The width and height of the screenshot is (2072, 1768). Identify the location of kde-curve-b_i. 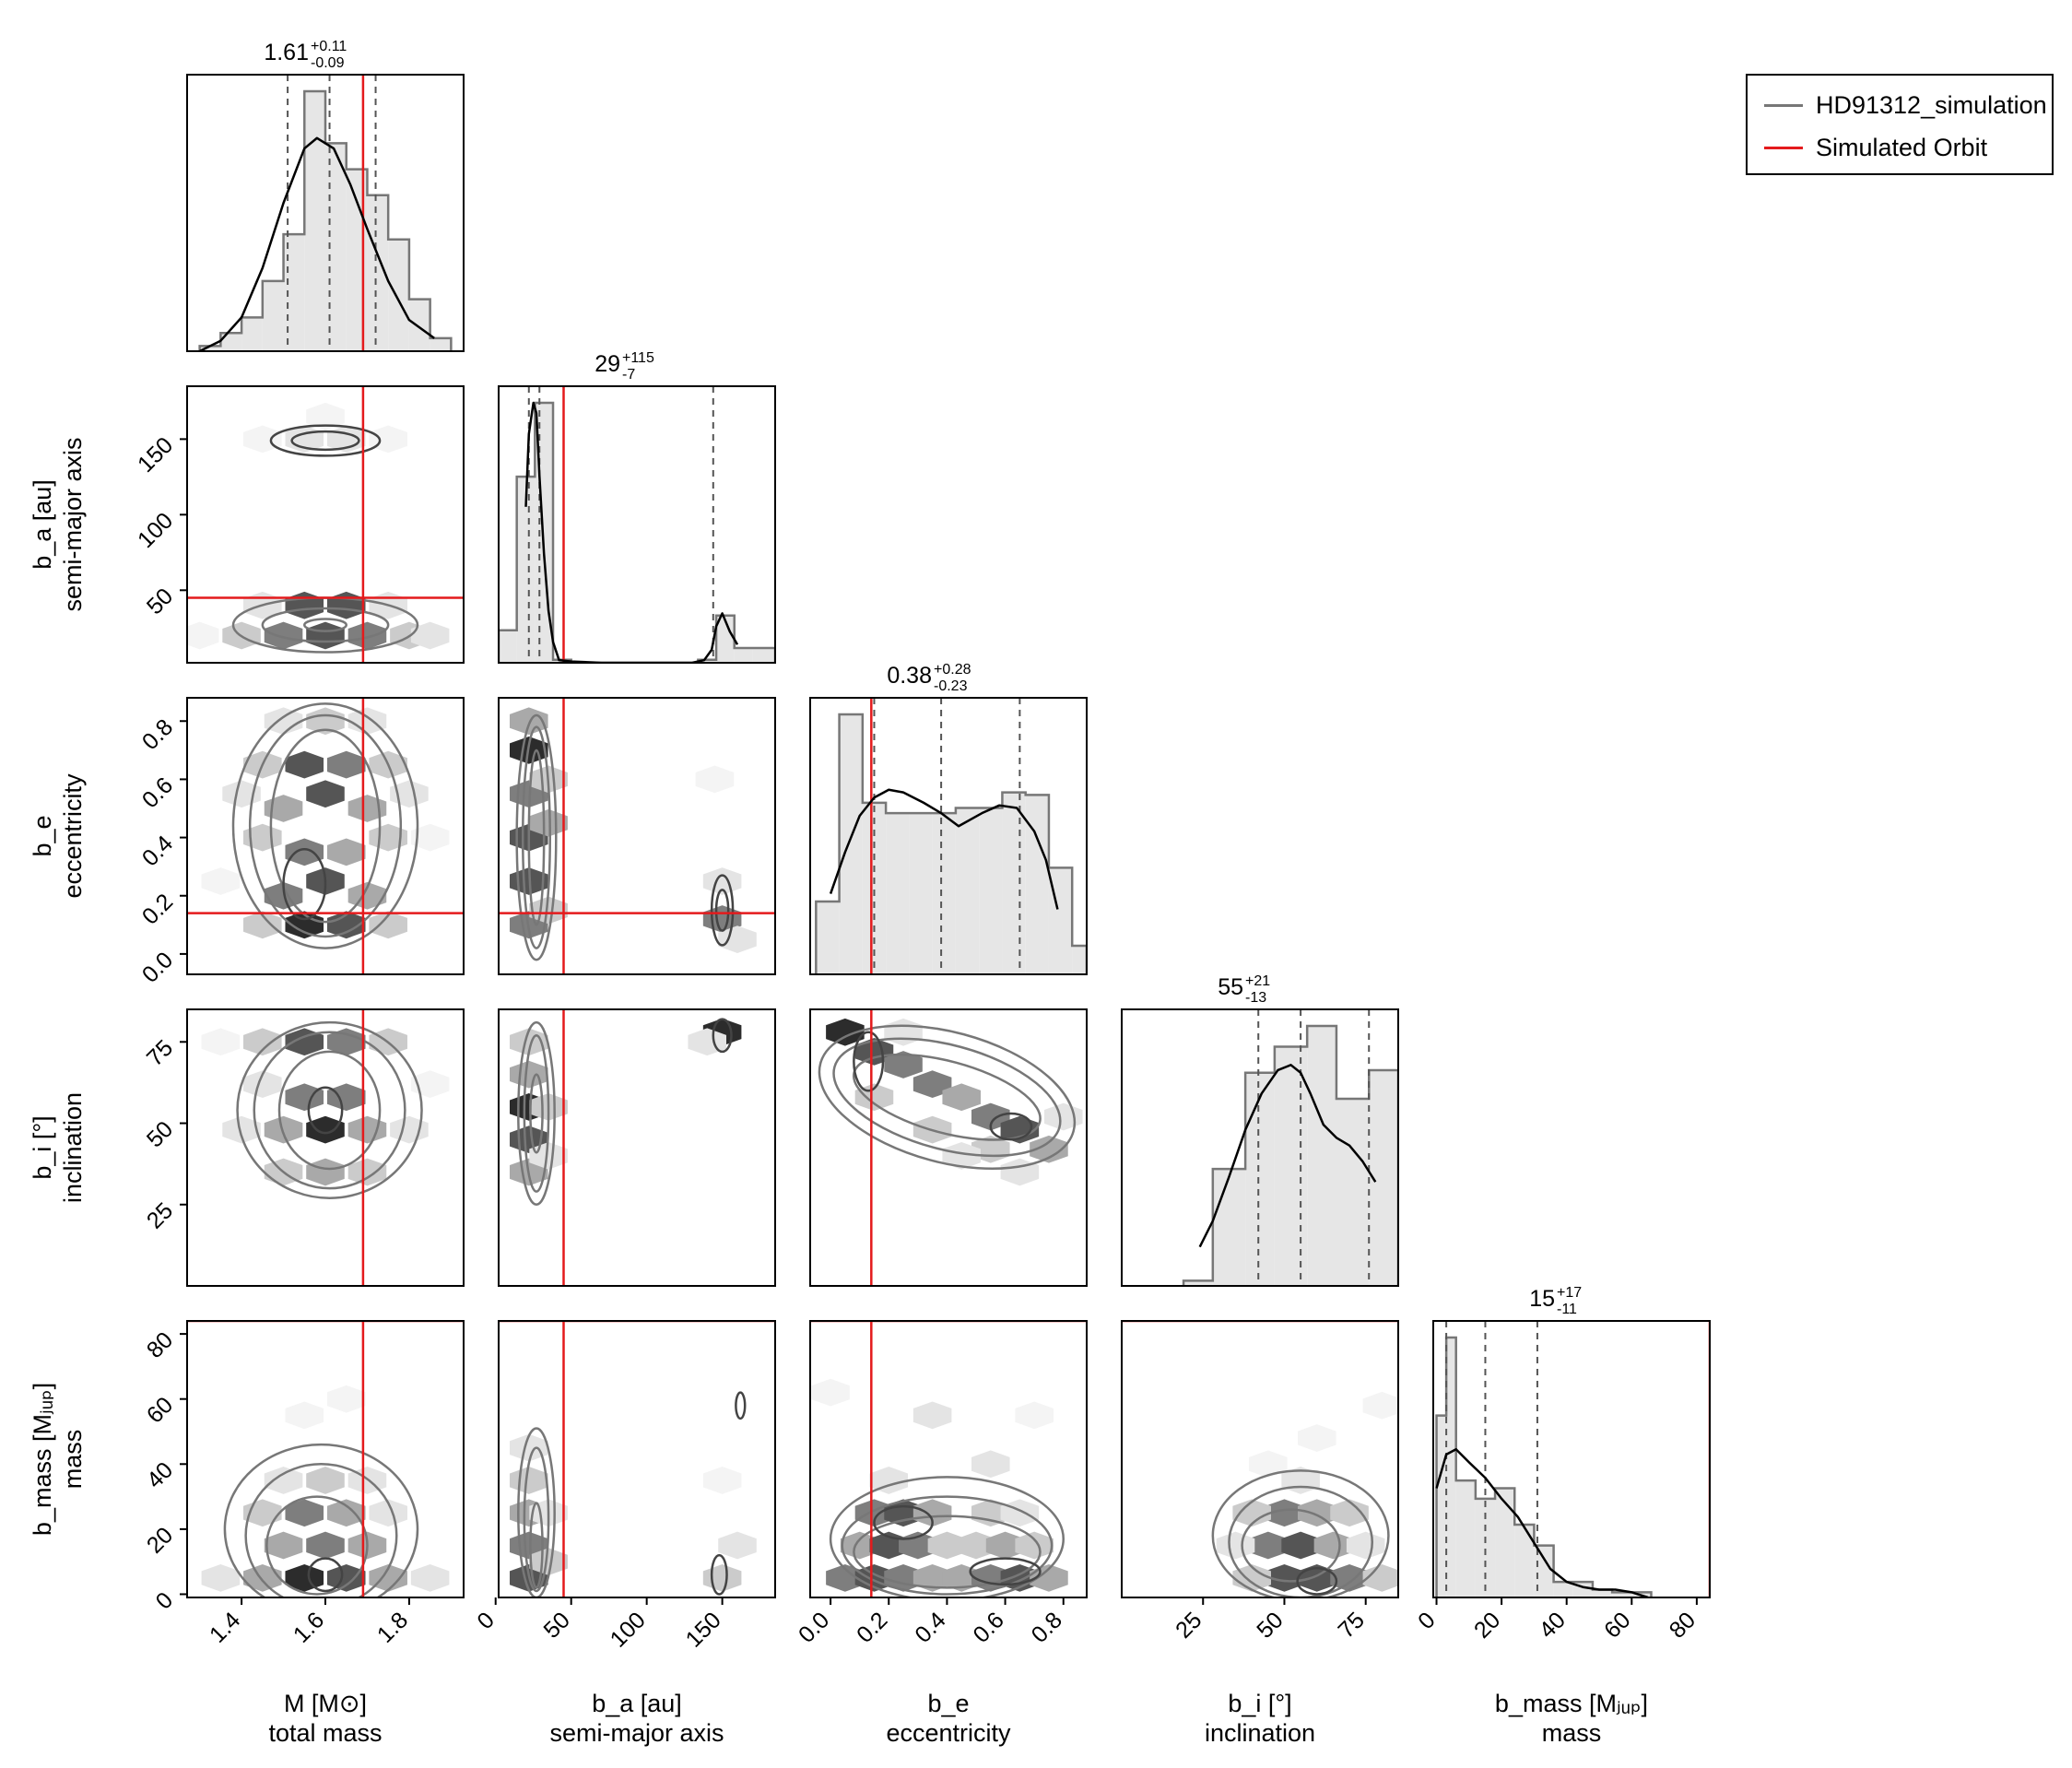
(1288, 1156).